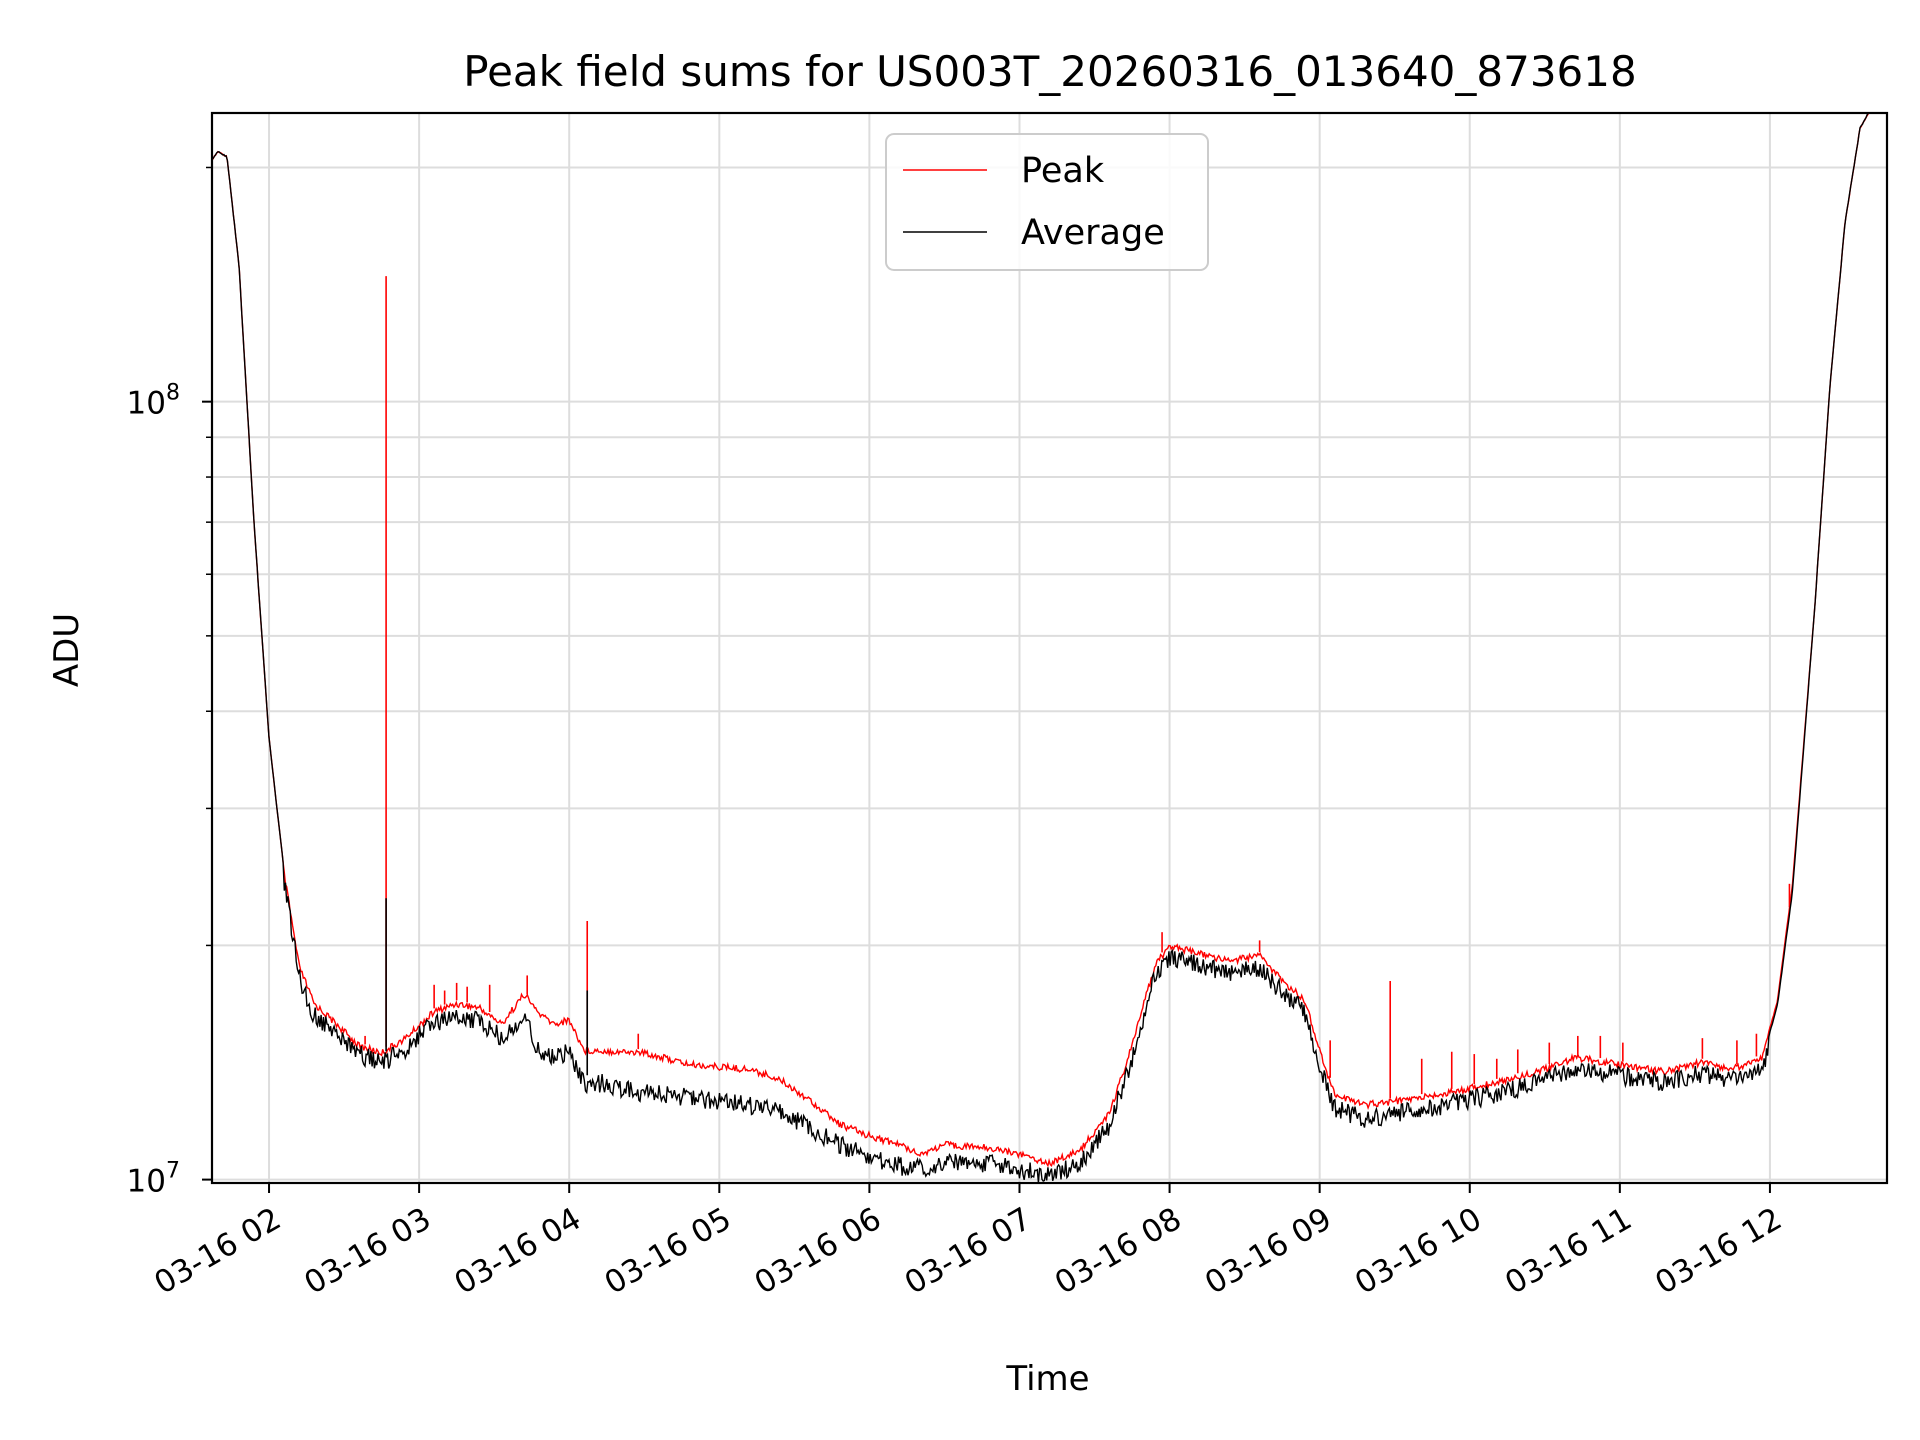 Image resolution: width=1920 pixels, height=1440 pixels. What do you see at coordinates (1047, 1379) in the screenshot?
I see `x-axis-label: Time` at bounding box center [1047, 1379].